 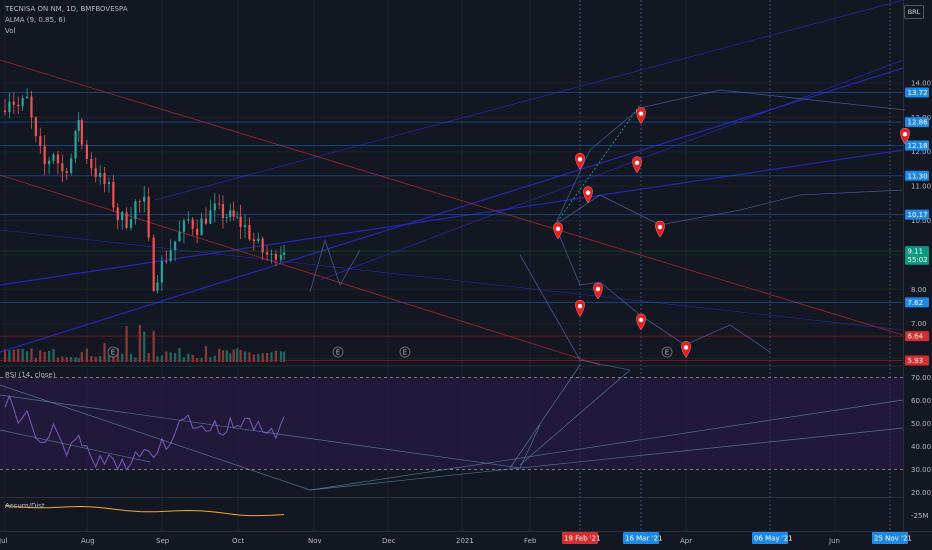 What do you see at coordinates (921, 378) in the screenshot?
I see `rsi-tick-label: 70.00` at bounding box center [921, 378].